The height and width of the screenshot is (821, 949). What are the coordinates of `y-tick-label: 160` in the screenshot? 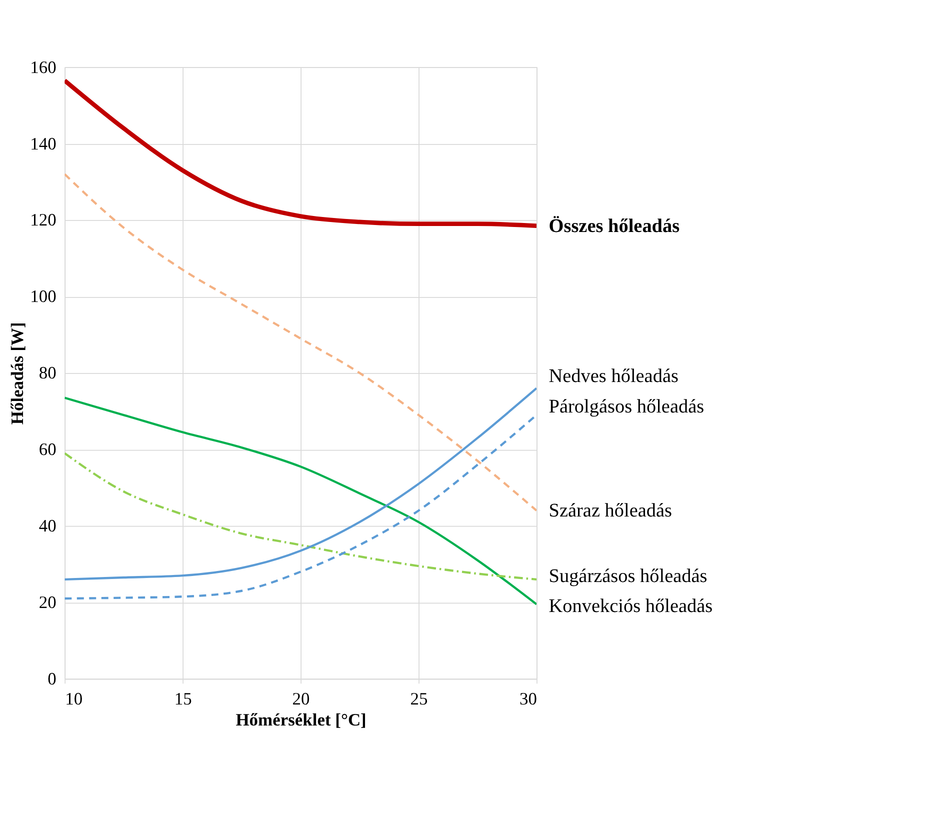 It's located at (43, 66).